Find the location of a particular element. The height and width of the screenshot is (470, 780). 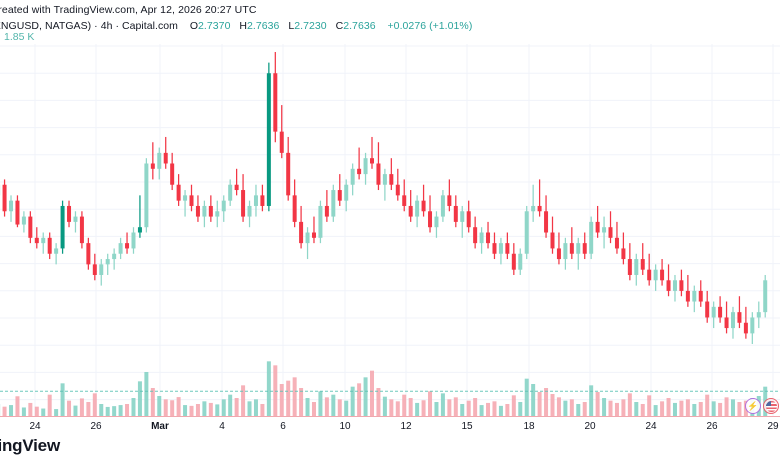

time-axis-tick: Mar is located at coordinates (160, 426).